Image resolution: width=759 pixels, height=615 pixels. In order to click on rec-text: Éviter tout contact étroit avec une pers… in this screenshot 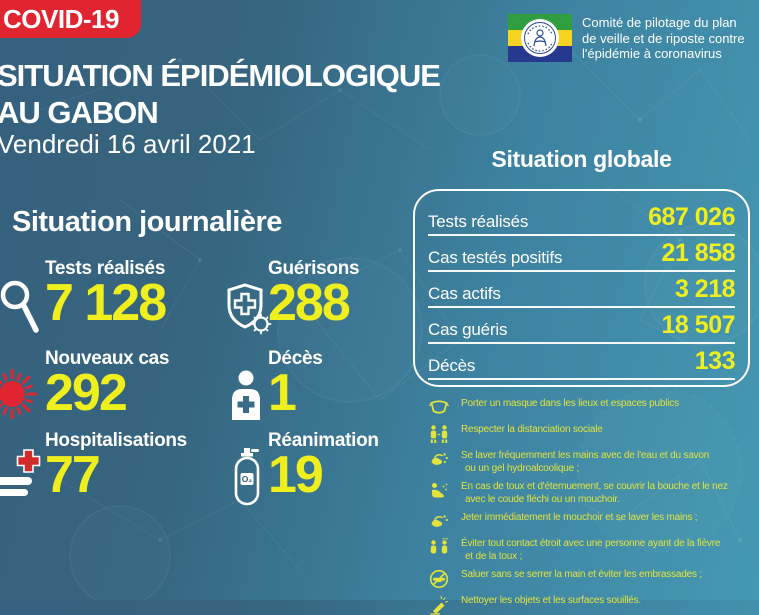, I will do `click(591, 543)`.